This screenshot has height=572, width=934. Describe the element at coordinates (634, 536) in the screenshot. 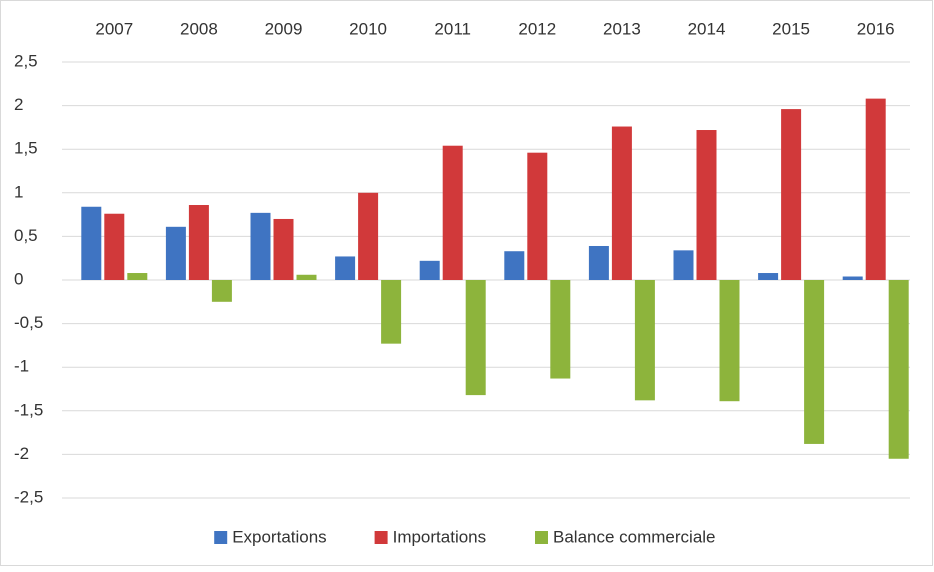

I see `legend-label: Balance commerciale` at that location.